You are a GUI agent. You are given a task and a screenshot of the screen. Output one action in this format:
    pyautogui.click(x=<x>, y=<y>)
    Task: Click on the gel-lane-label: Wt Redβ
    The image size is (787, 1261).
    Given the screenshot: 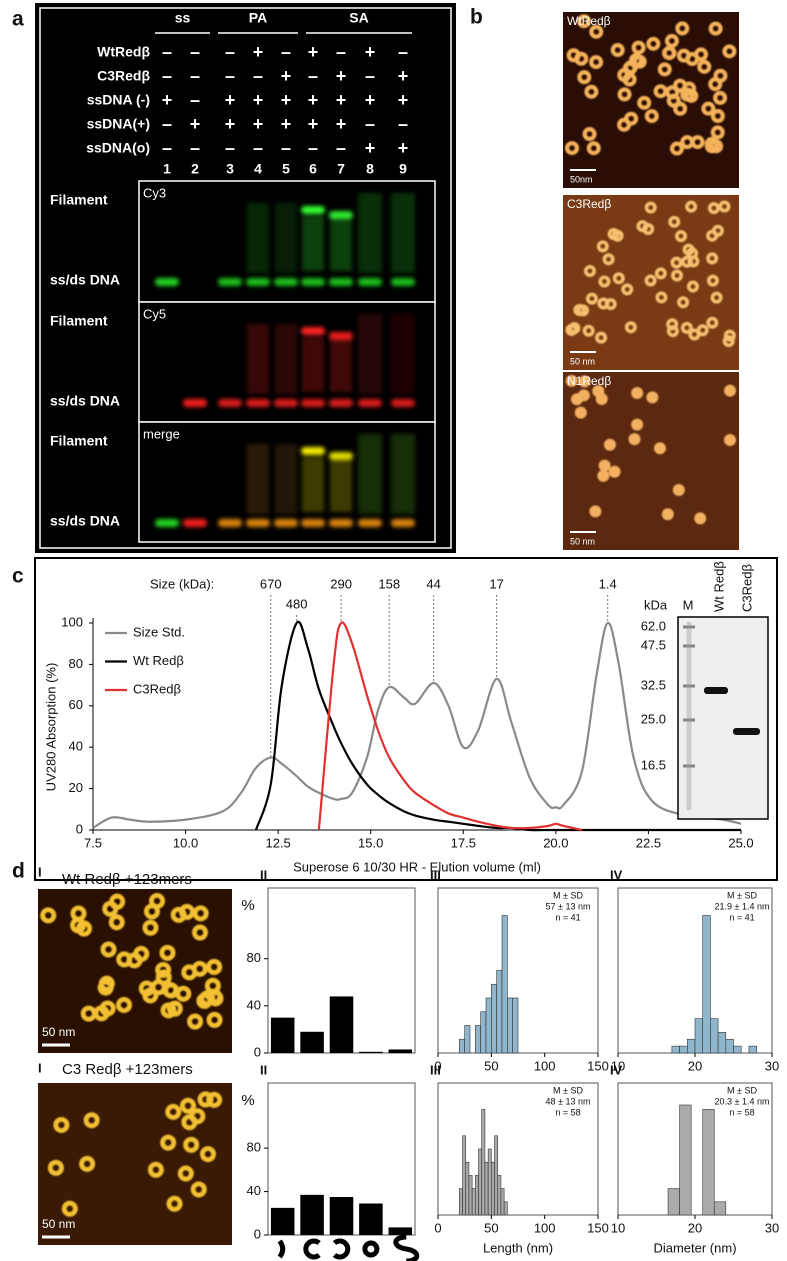 What is the action you would take?
    pyautogui.click(x=718, y=586)
    